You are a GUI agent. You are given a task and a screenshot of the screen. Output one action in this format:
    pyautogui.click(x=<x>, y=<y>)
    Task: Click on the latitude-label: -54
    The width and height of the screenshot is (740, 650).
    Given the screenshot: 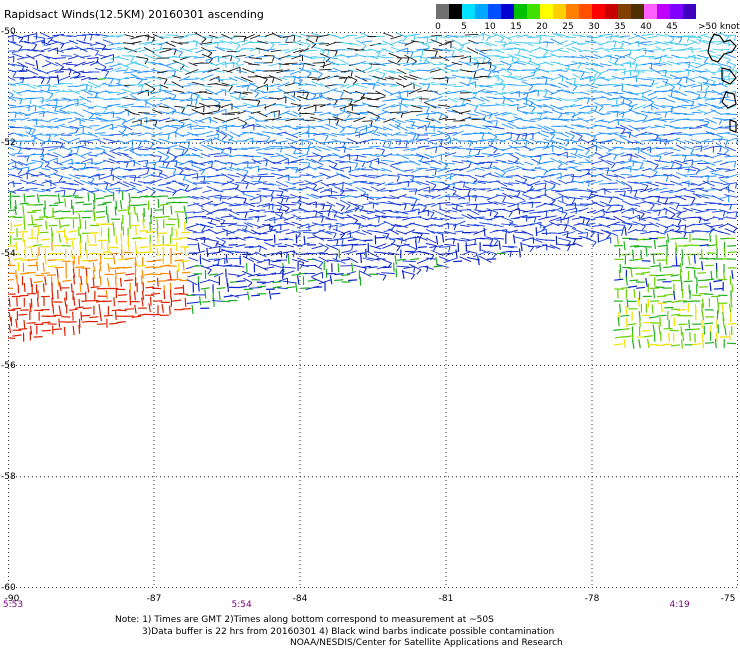 What is the action you would take?
    pyautogui.click(x=8, y=254)
    